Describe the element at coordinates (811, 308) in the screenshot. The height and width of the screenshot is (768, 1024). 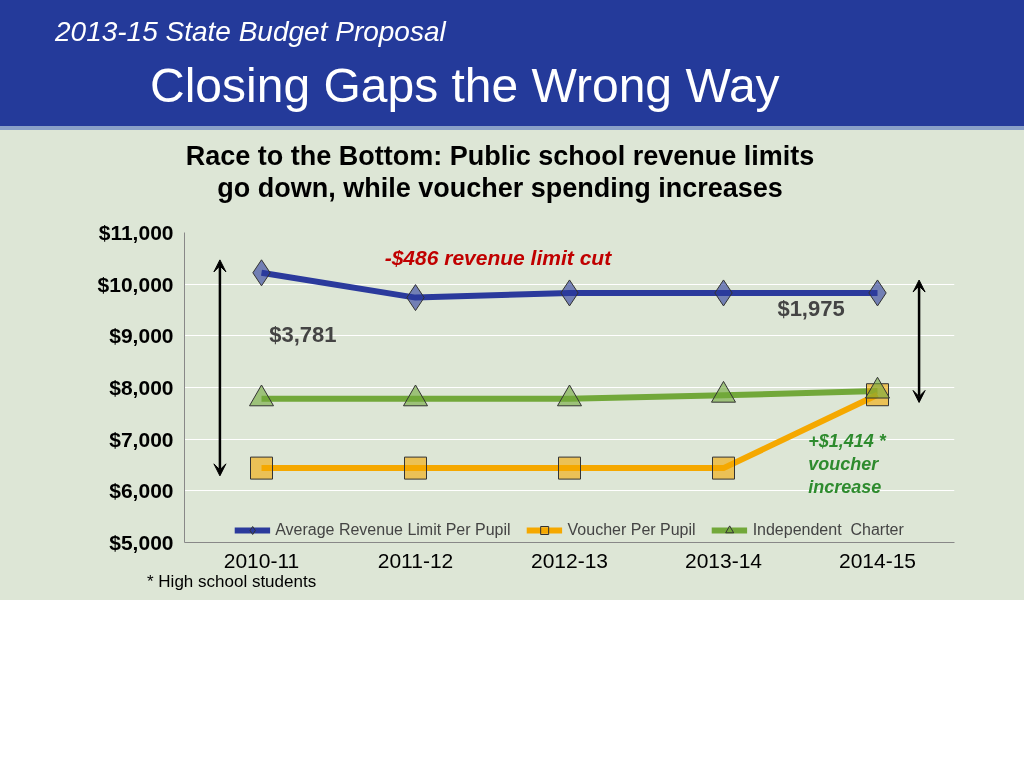
I see `annotation: $1,975` at that location.